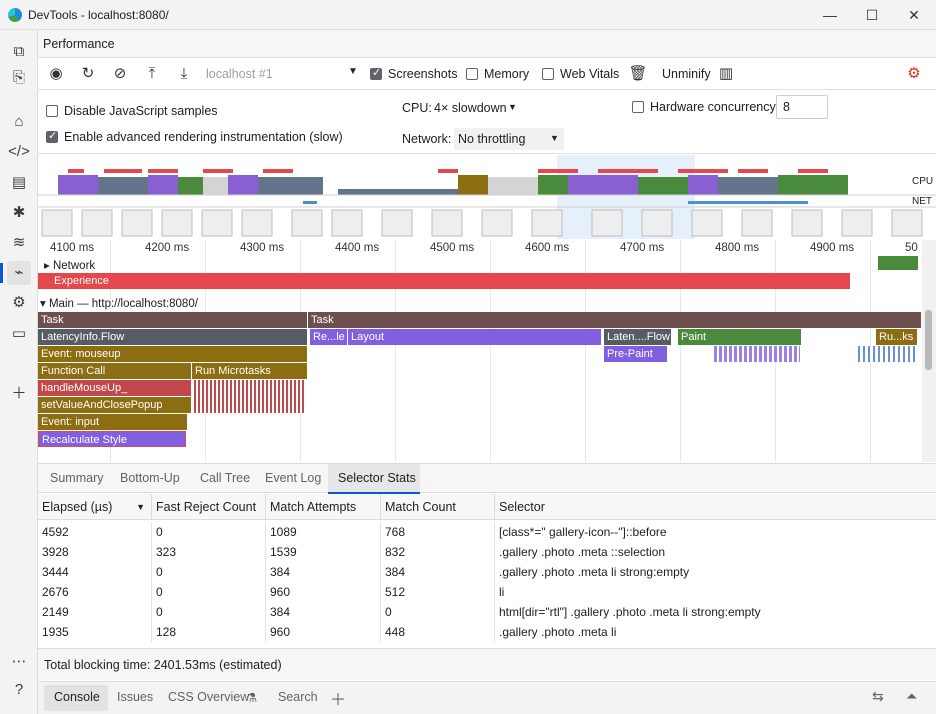  I want to click on pre-paint-bar: Pre-Paint, so click(636, 354).